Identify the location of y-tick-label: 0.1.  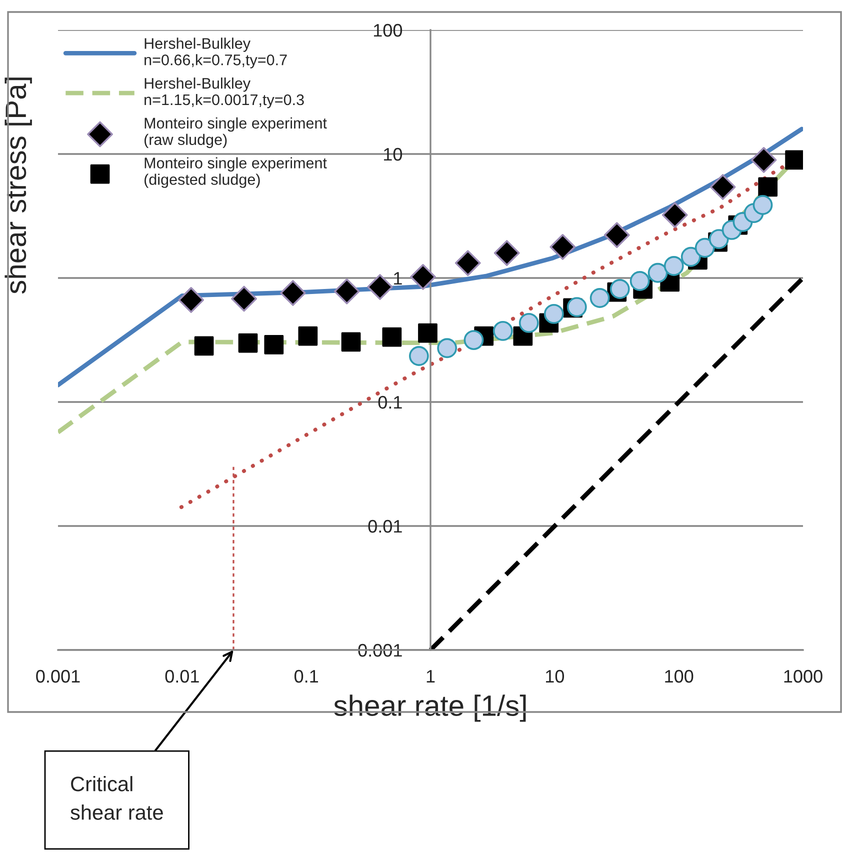
(390, 402).